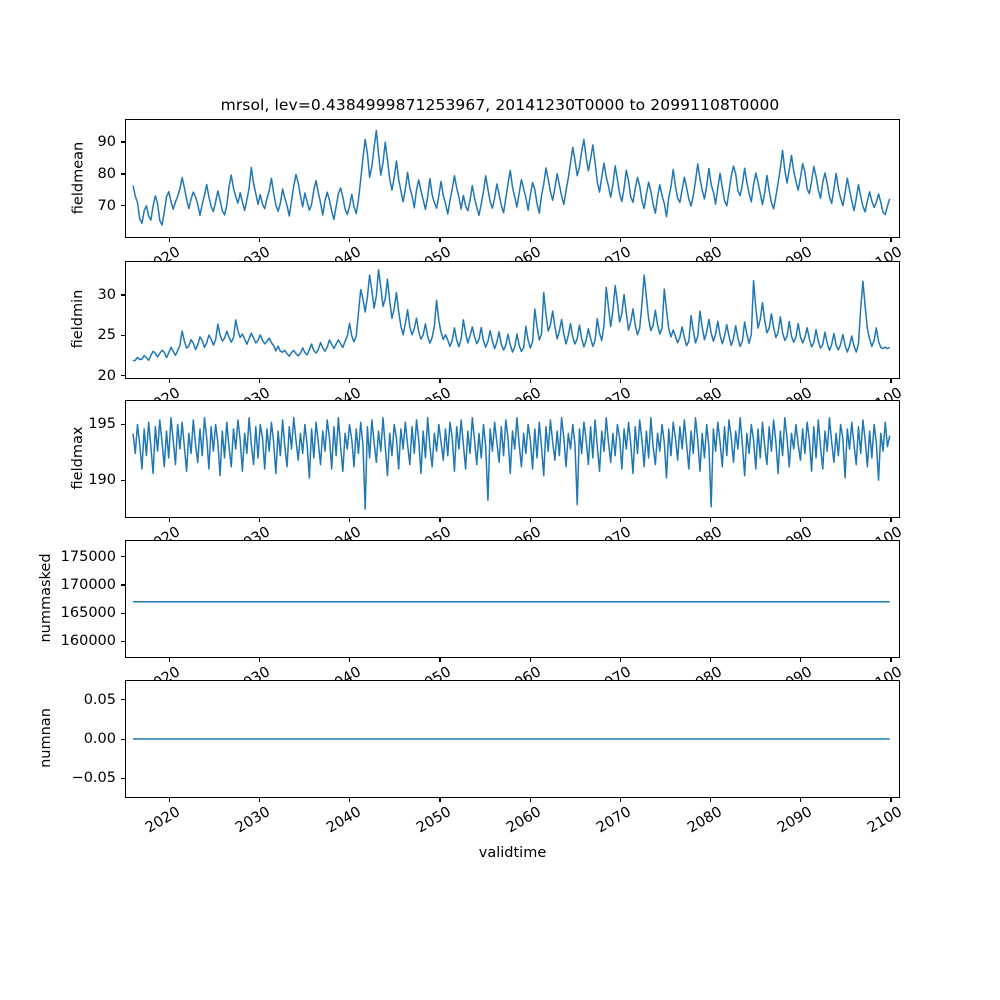 This screenshot has width=1000, height=1000. I want to click on subplot-fieldmean, so click(512, 178).